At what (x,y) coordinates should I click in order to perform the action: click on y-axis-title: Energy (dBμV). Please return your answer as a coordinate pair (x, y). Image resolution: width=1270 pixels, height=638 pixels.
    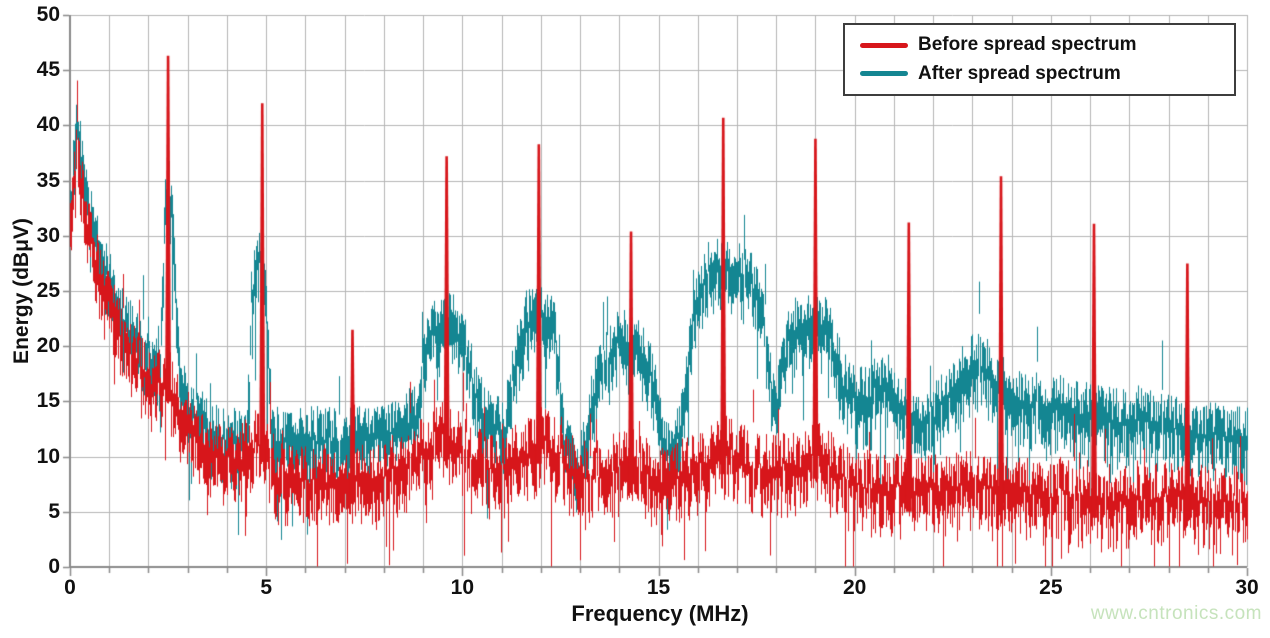
    Looking at the image, I should click on (21, 291).